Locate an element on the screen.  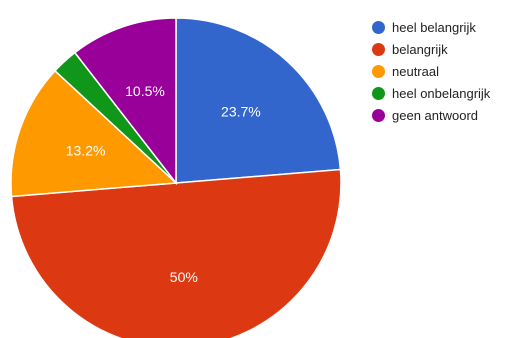
pie-slice-neutraal is located at coordinates (94, 133).